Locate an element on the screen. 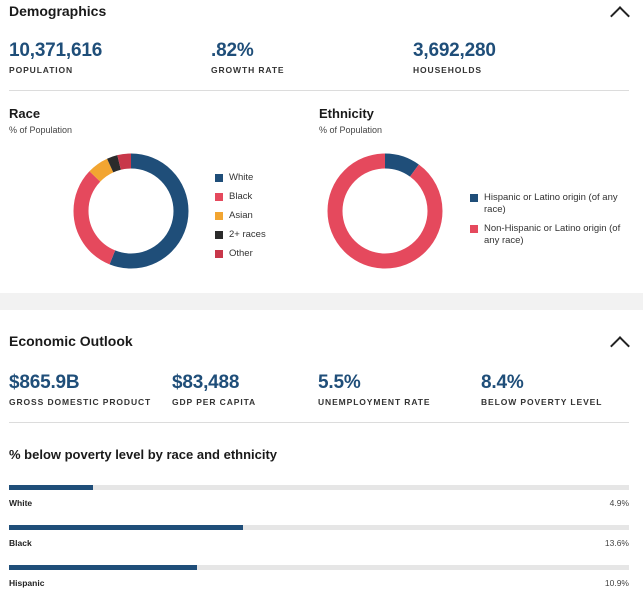  poverty-row-label: White is located at coordinates (21, 503).